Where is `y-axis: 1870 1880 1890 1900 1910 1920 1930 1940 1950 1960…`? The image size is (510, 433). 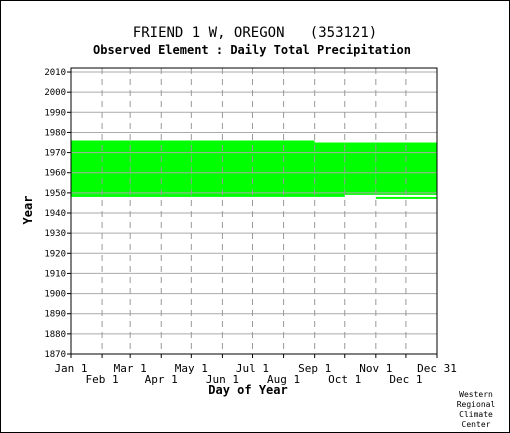 y-axis: 1870 1880 1890 1900 1910 1920 1930 1940 1950 1960… is located at coordinates (57, 214).